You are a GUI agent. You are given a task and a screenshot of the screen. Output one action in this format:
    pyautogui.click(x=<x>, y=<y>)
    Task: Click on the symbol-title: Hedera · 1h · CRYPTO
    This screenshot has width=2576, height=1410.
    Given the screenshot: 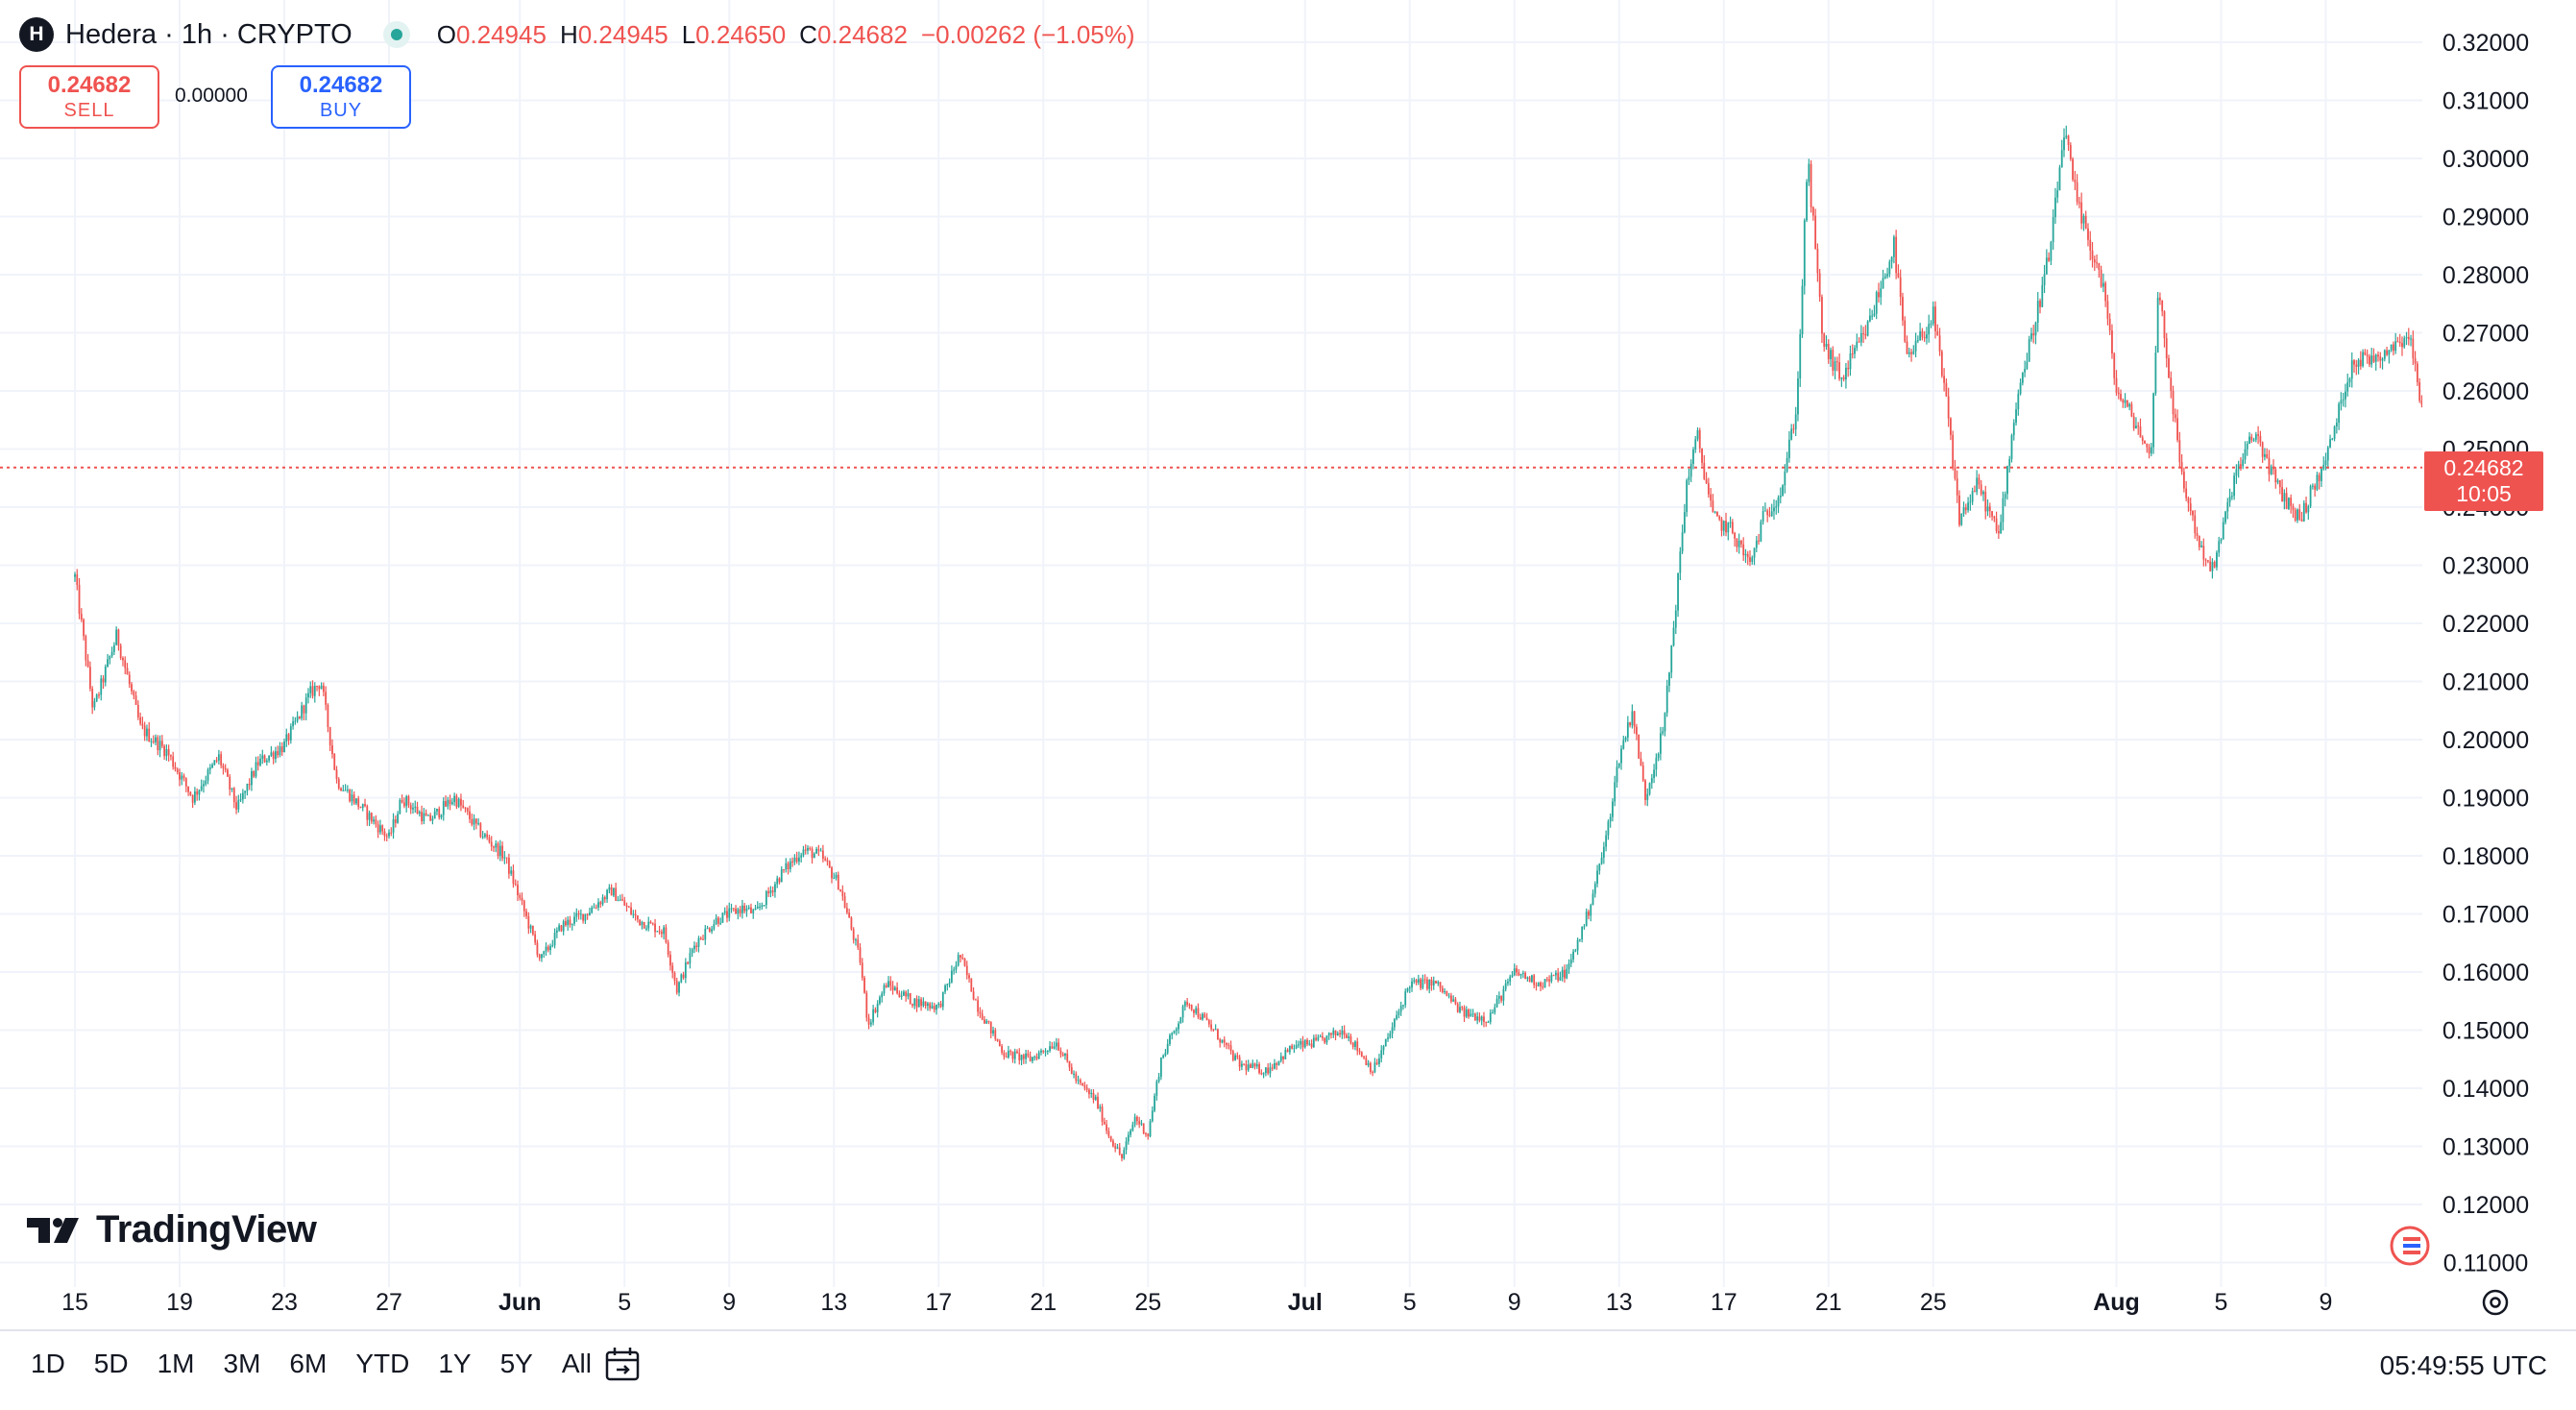 What is the action you would take?
    pyautogui.click(x=208, y=34)
    